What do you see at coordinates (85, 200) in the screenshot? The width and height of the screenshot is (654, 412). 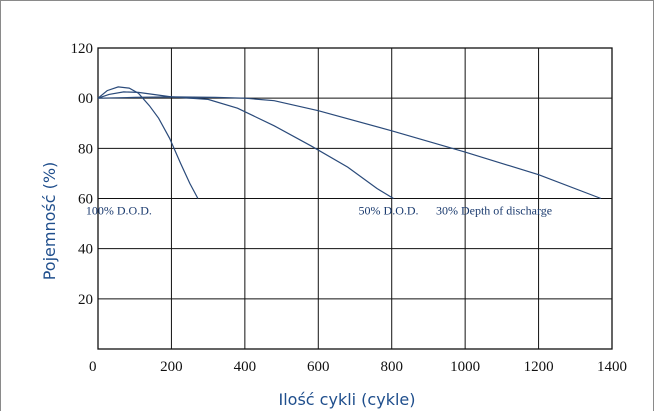 I see `y-tick-label: 60` at bounding box center [85, 200].